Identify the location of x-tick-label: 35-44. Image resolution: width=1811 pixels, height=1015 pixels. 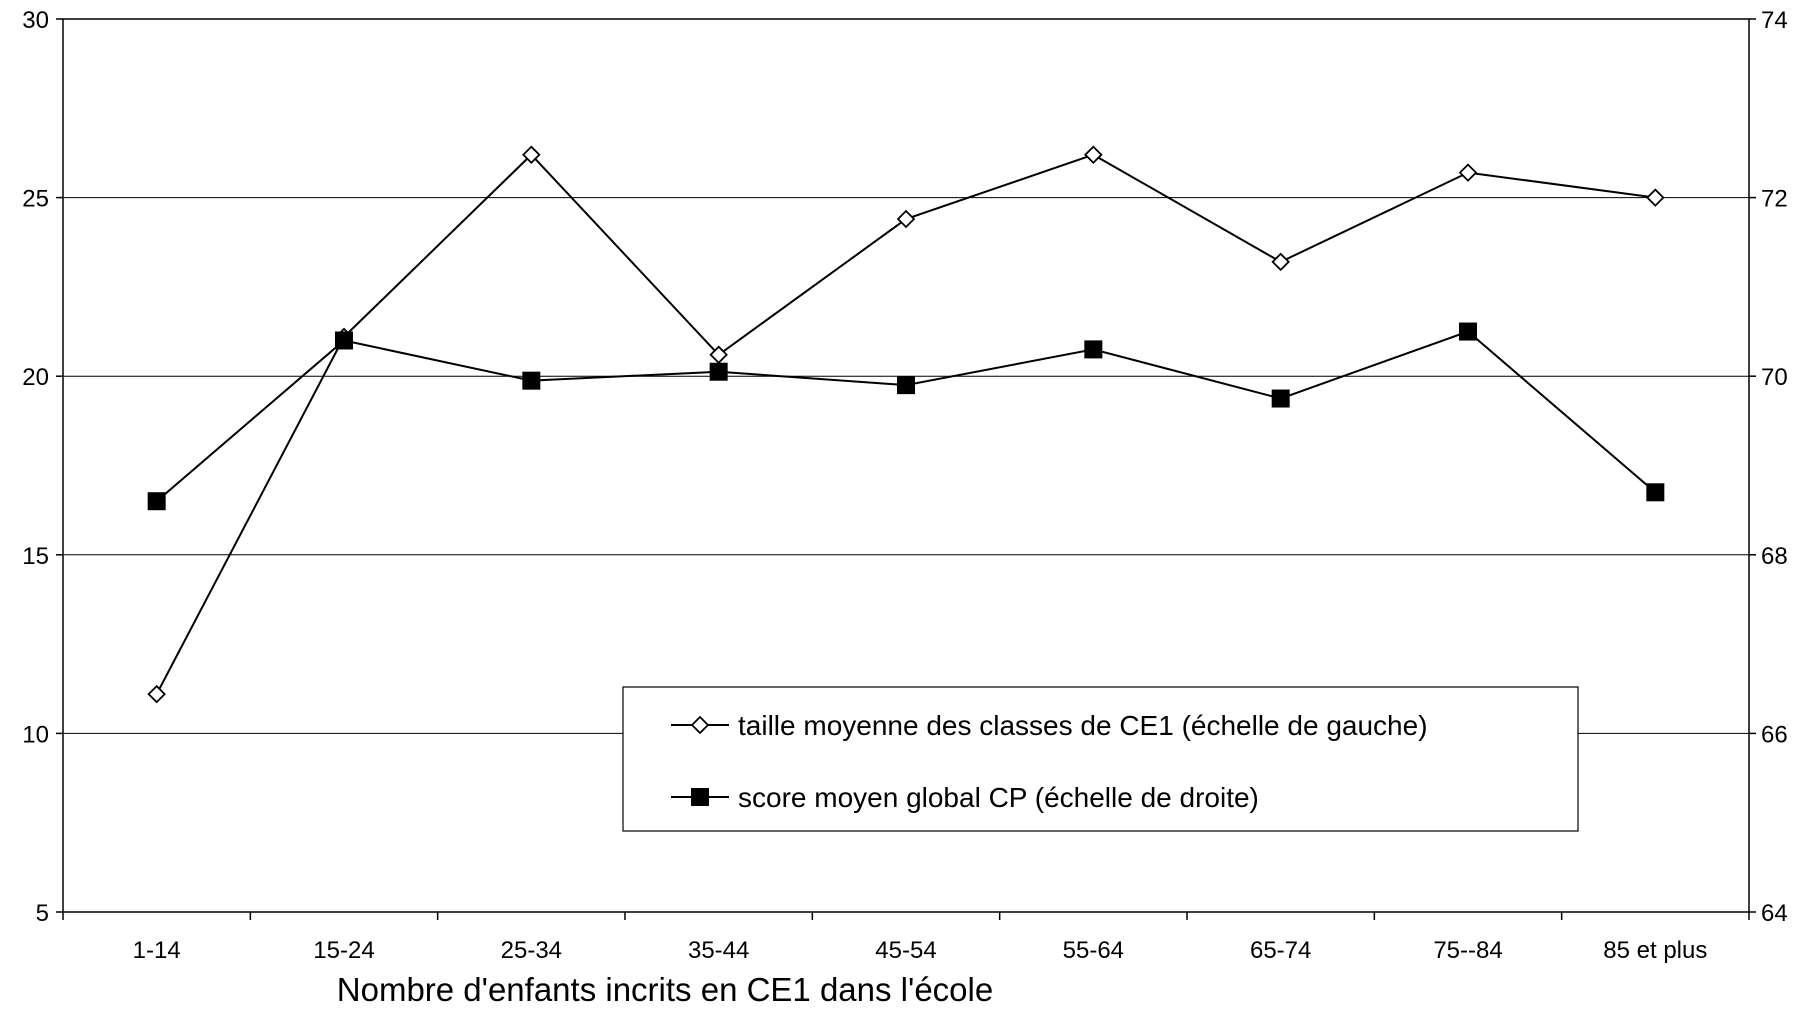
(718, 950).